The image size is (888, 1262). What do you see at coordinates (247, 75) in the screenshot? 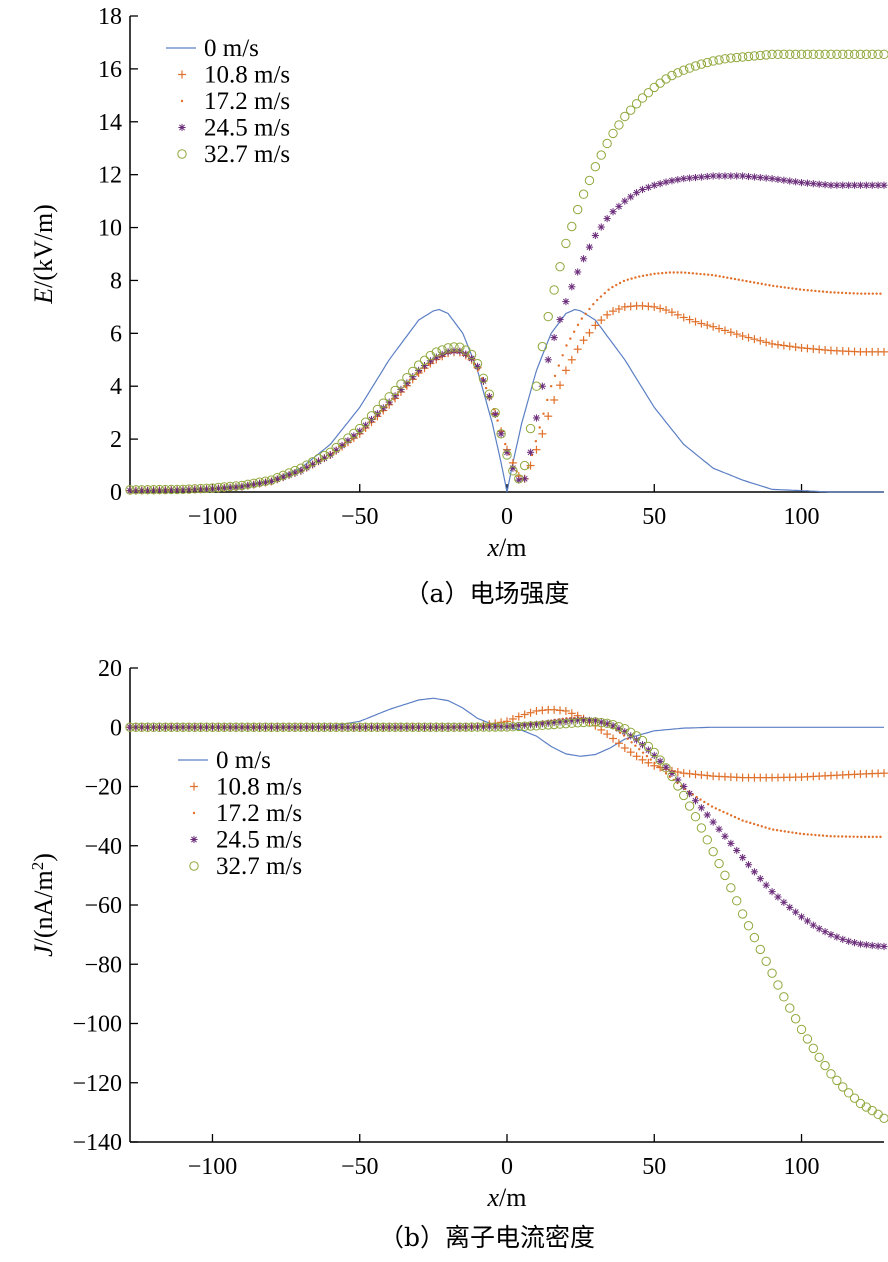
I see `legend-label: 10.8 m/s` at bounding box center [247, 75].